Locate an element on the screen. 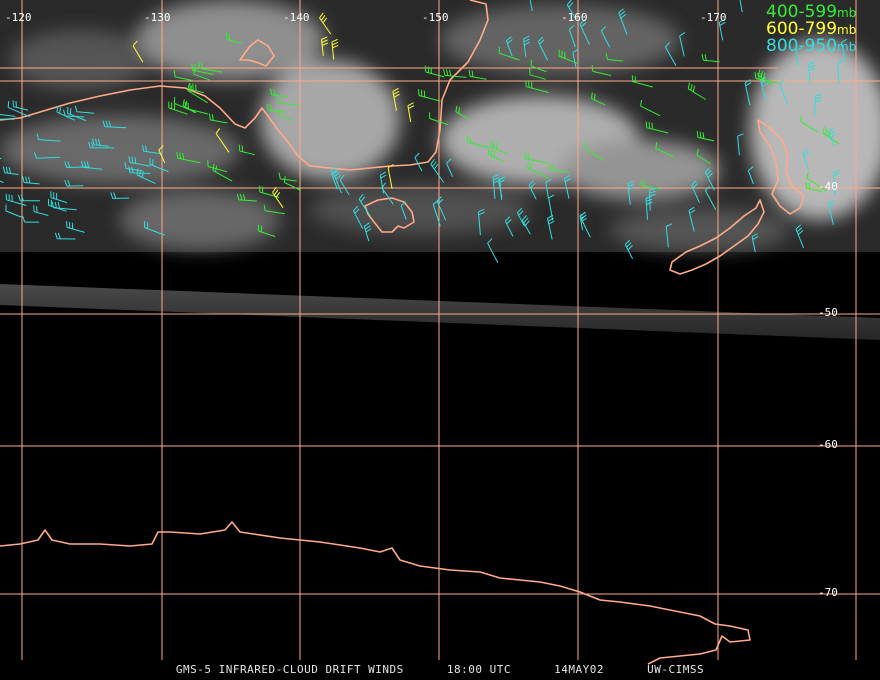 The image size is (880, 680). lat-label: -40 is located at coordinates (828, 186).